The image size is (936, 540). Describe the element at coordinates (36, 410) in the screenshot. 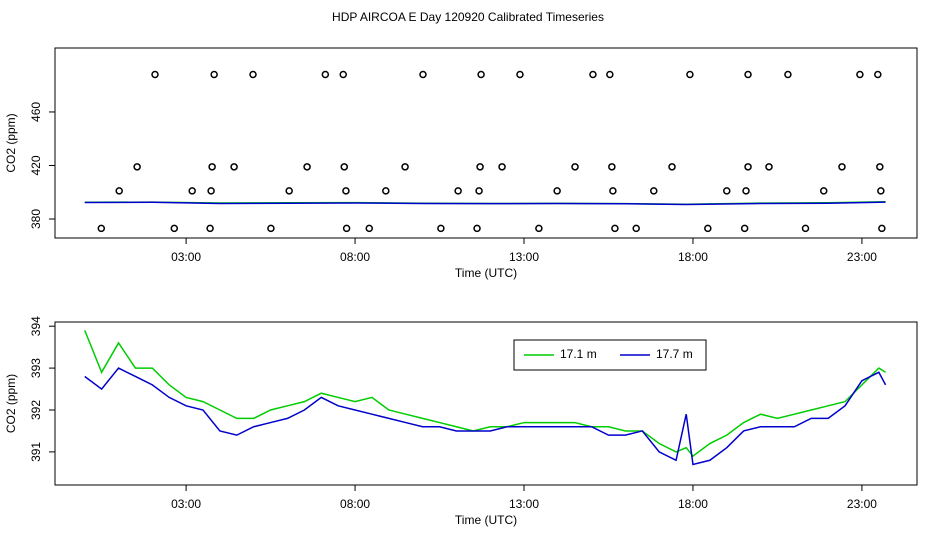

I see `y-tick-label: 392` at that location.